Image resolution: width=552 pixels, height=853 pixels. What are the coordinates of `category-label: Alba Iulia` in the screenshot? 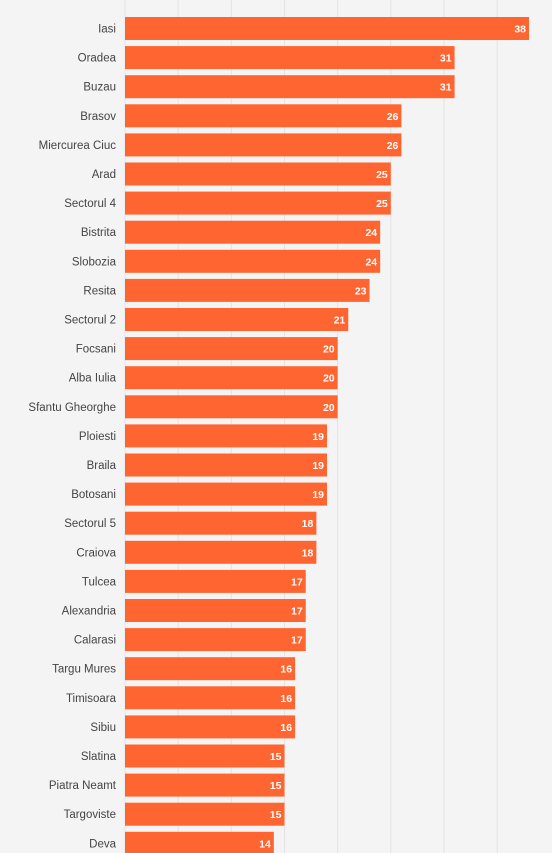 It's located at (93, 379).